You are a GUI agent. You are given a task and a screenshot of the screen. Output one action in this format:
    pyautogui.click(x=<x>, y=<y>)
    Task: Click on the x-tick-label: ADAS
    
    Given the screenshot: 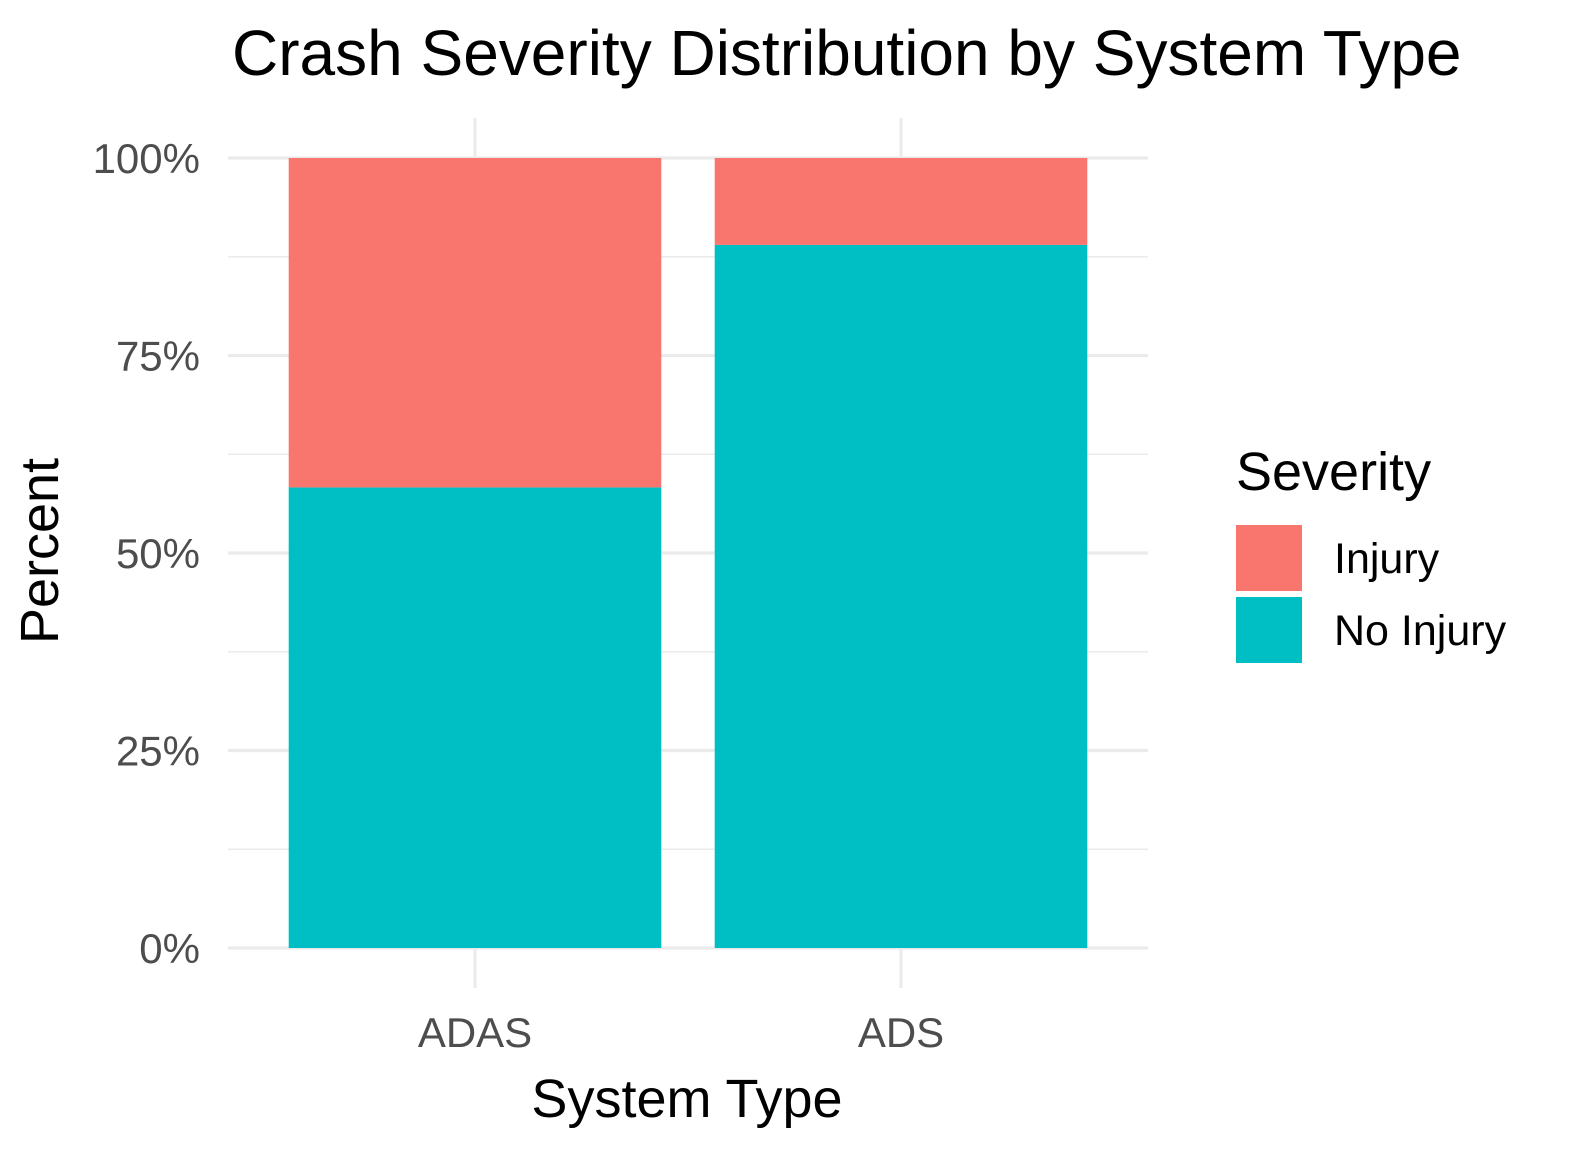 What is the action you would take?
    pyautogui.click(x=475, y=1032)
    